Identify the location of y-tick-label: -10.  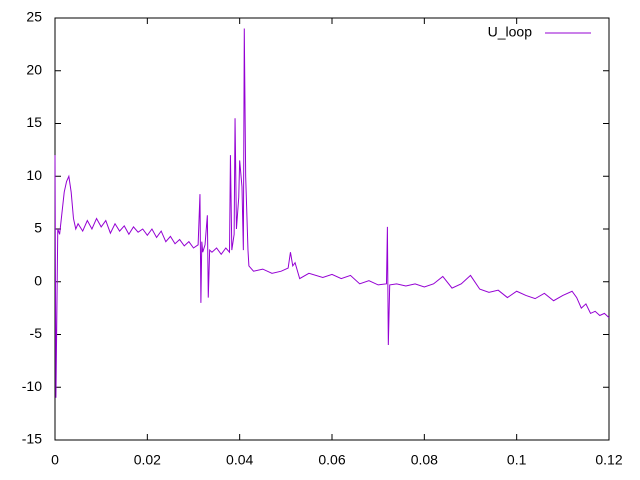
(32, 386).